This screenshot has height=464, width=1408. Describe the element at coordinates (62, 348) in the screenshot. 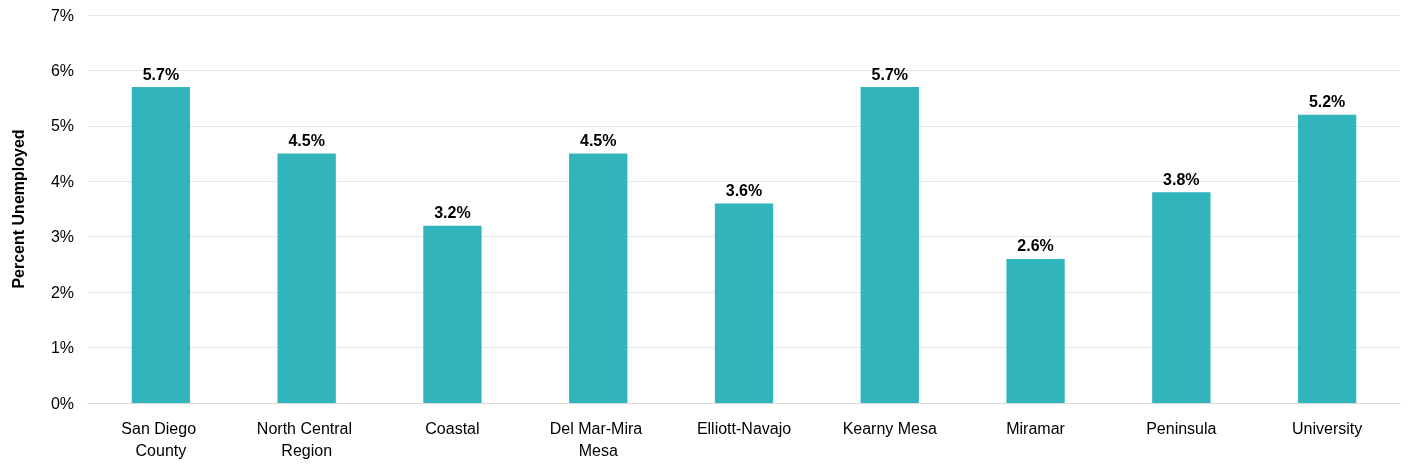

I see `y-tick-label: 1%` at that location.